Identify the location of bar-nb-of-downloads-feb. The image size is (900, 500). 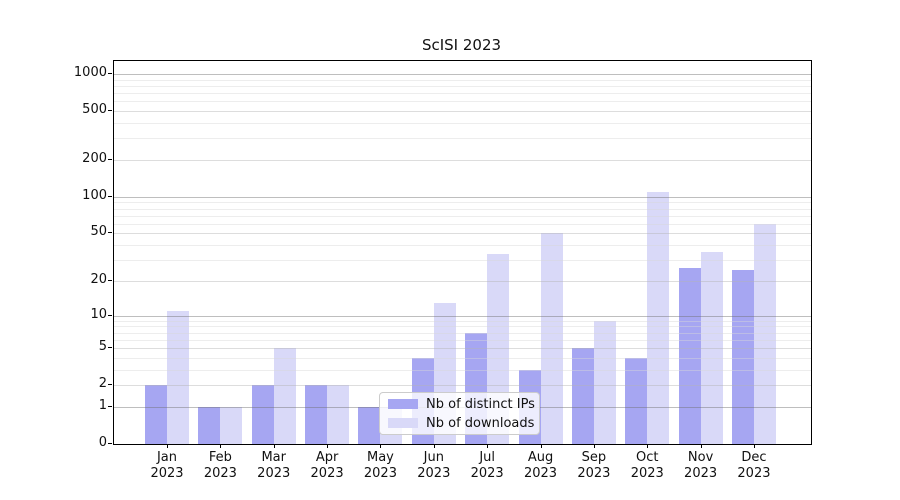
(231, 425).